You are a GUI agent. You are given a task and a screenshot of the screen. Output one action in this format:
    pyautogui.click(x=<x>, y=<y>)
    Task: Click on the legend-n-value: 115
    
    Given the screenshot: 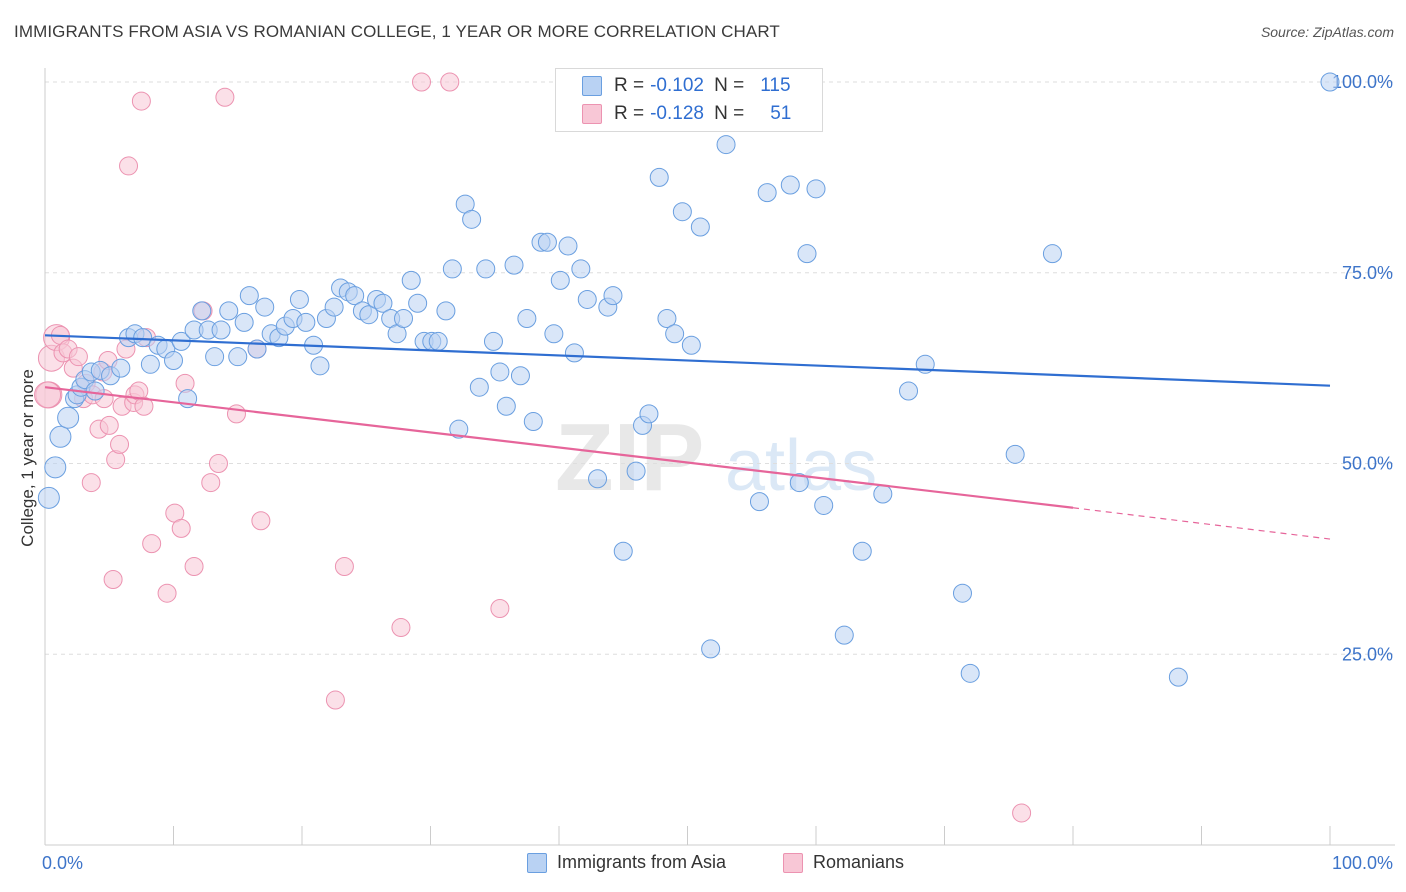 What is the action you would take?
    pyautogui.click(x=775, y=85)
    